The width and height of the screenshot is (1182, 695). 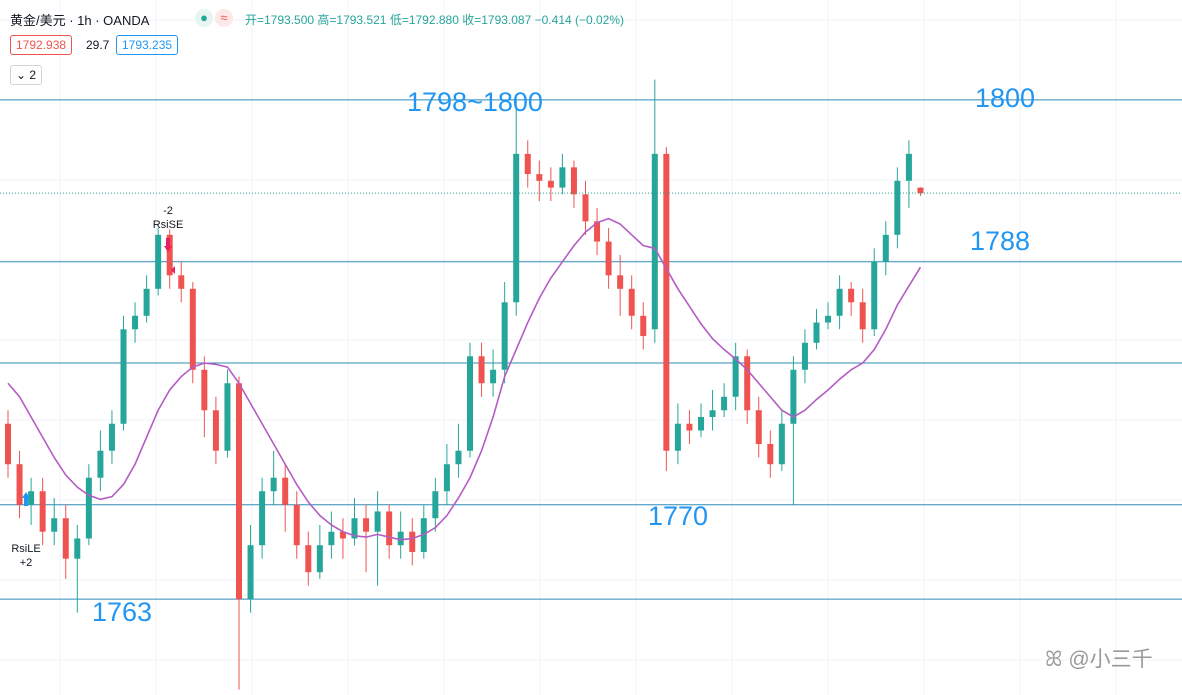 I want to click on watermark: ꕤ @小三千, so click(x=1099, y=659).